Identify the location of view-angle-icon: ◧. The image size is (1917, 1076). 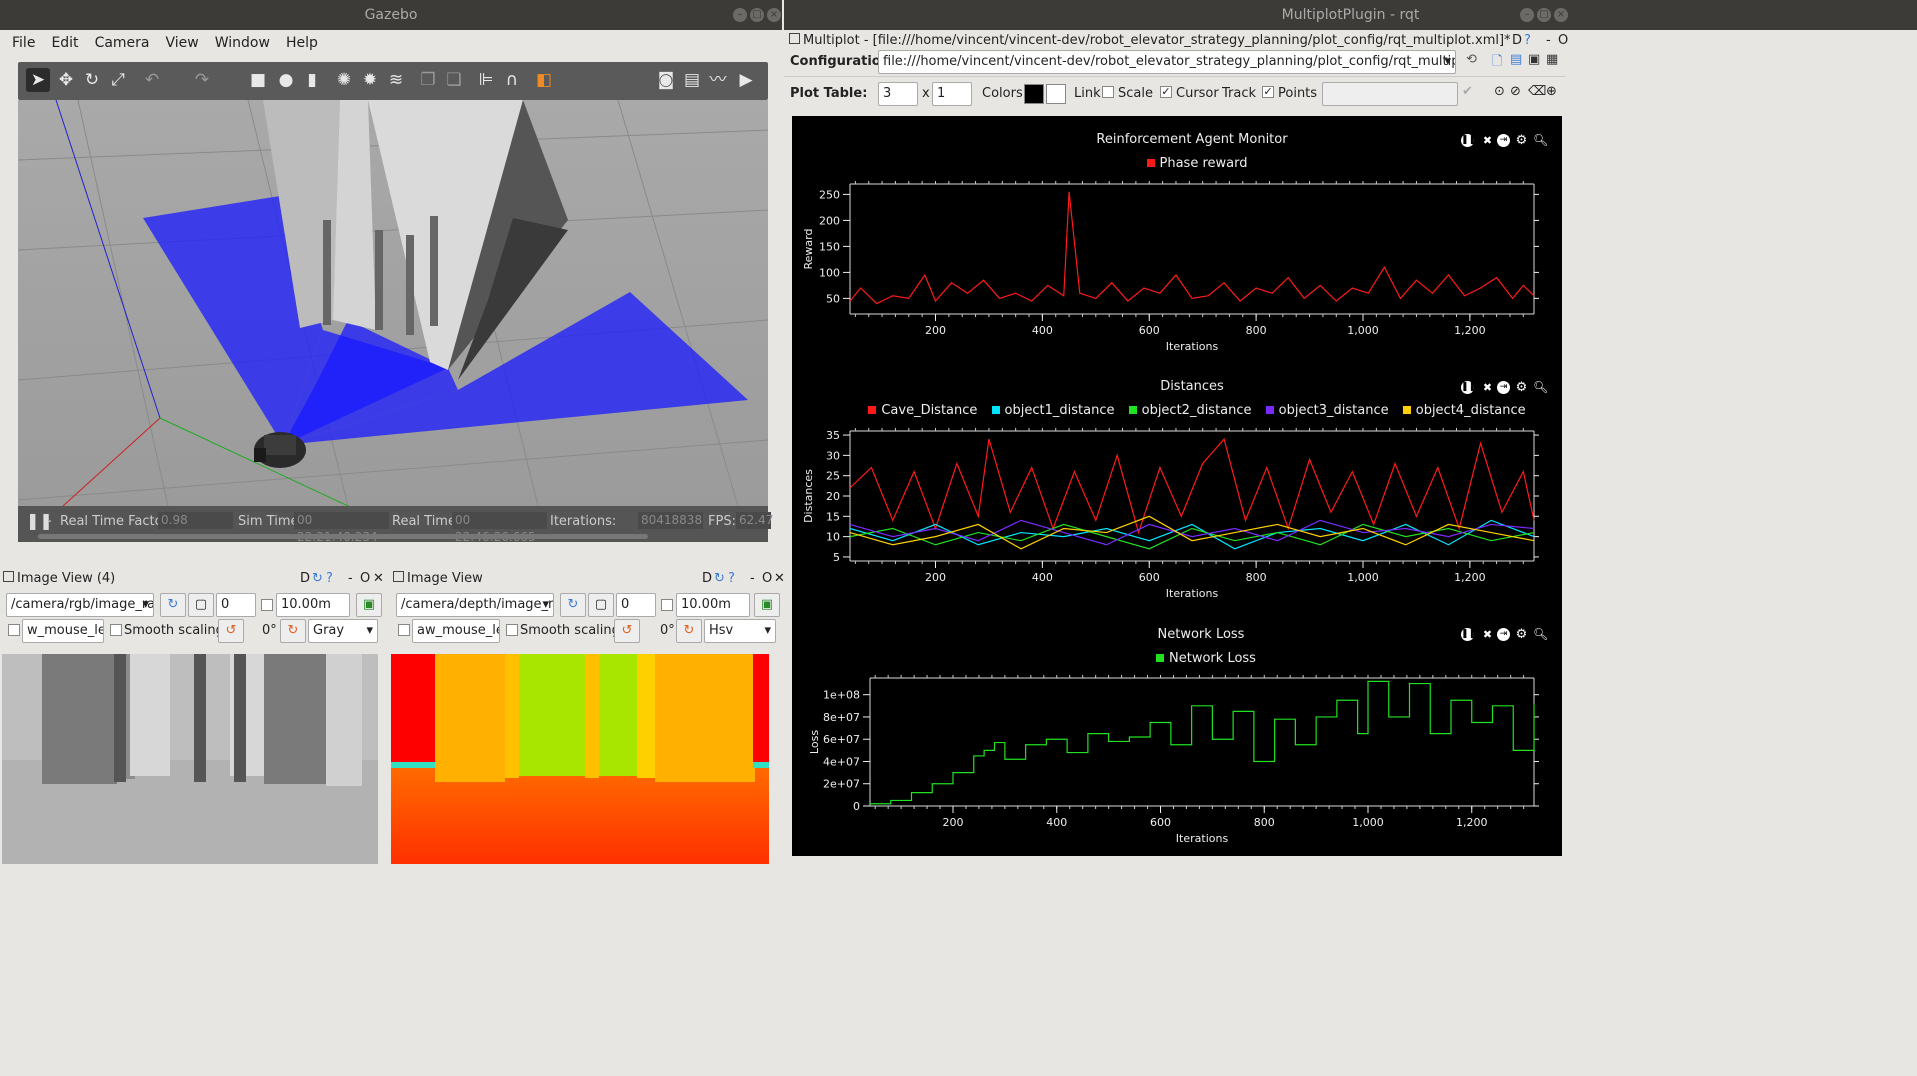
(544, 80).